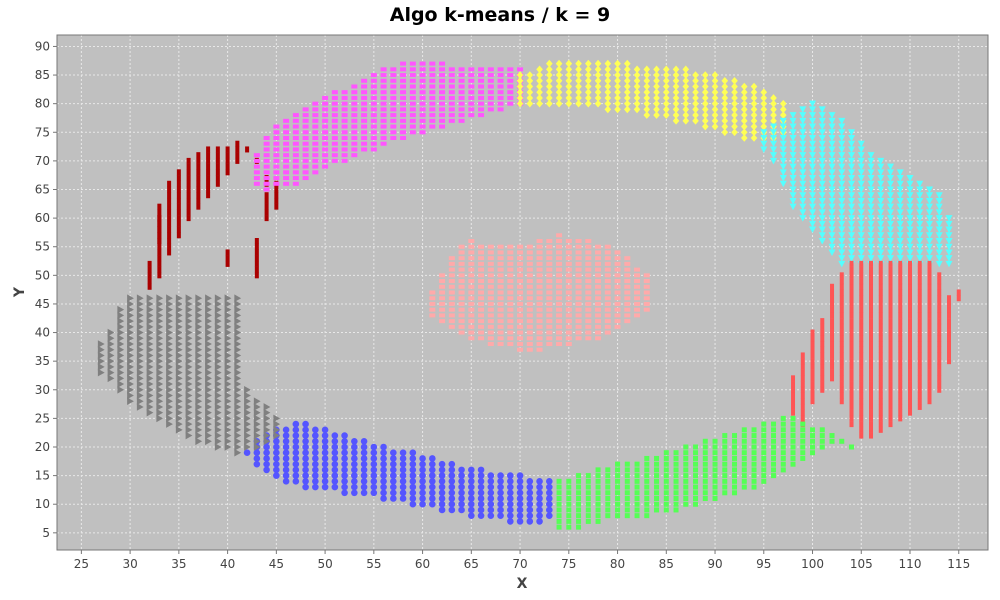 The width and height of the screenshot is (1000, 600). Describe the element at coordinates (46, 533) in the screenshot. I see `y-tick-label: 5` at that location.